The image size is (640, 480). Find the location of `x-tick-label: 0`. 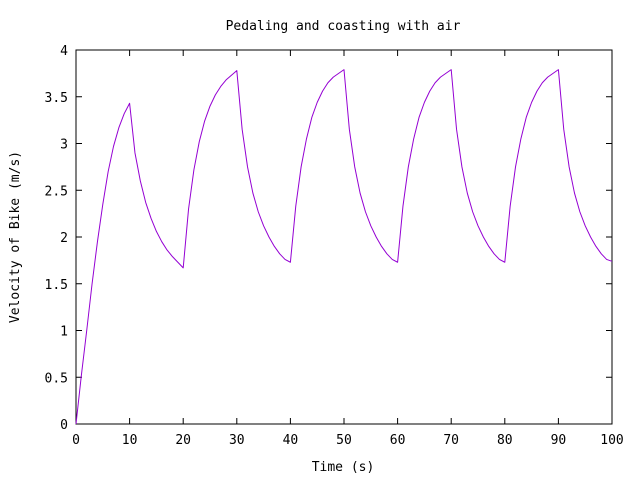

x-tick-label: 0 is located at coordinates (76, 440).